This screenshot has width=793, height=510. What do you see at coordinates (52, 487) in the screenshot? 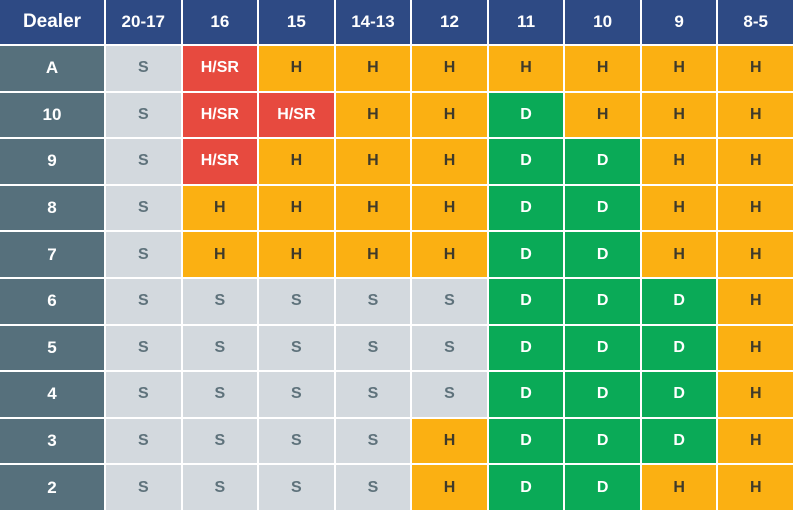
I see `dealer-row-label: 2` at bounding box center [52, 487].